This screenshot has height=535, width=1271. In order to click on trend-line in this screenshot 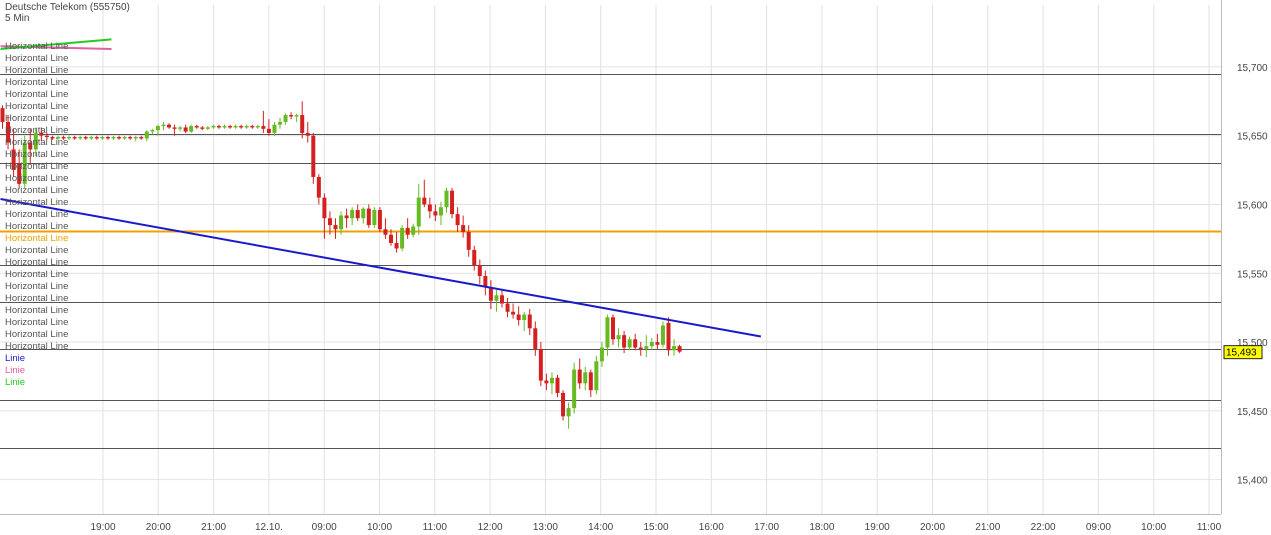, I will do `click(56, 44)`.